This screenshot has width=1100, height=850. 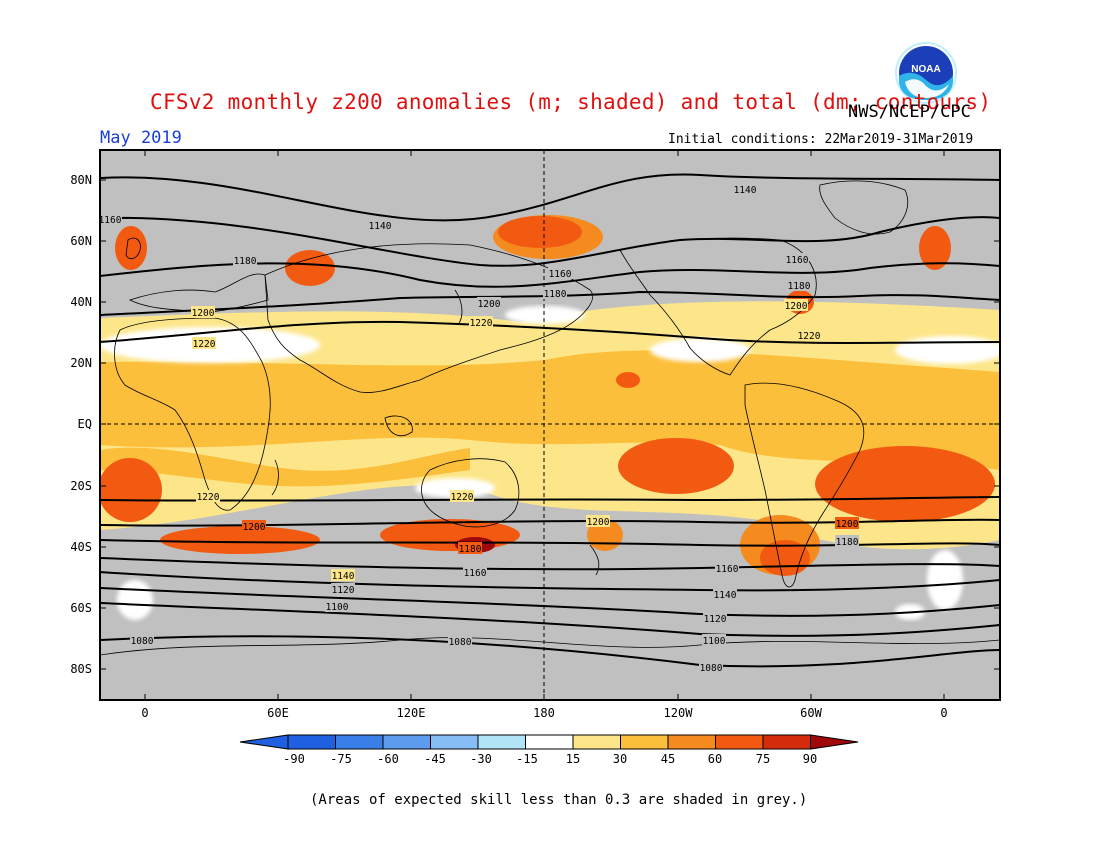 I want to click on blob-iceland-west, so click(x=131, y=248).